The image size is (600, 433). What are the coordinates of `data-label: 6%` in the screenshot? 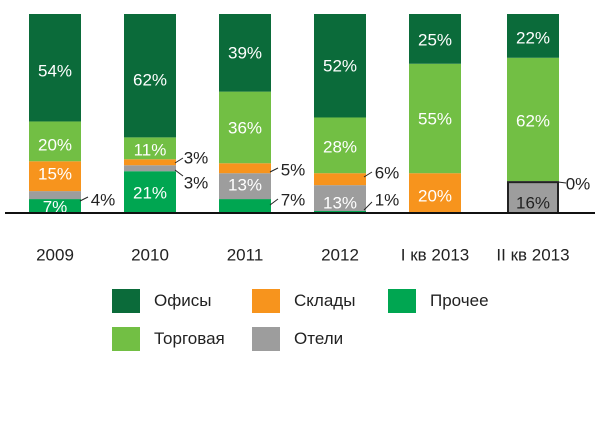 It's located at (387, 173).